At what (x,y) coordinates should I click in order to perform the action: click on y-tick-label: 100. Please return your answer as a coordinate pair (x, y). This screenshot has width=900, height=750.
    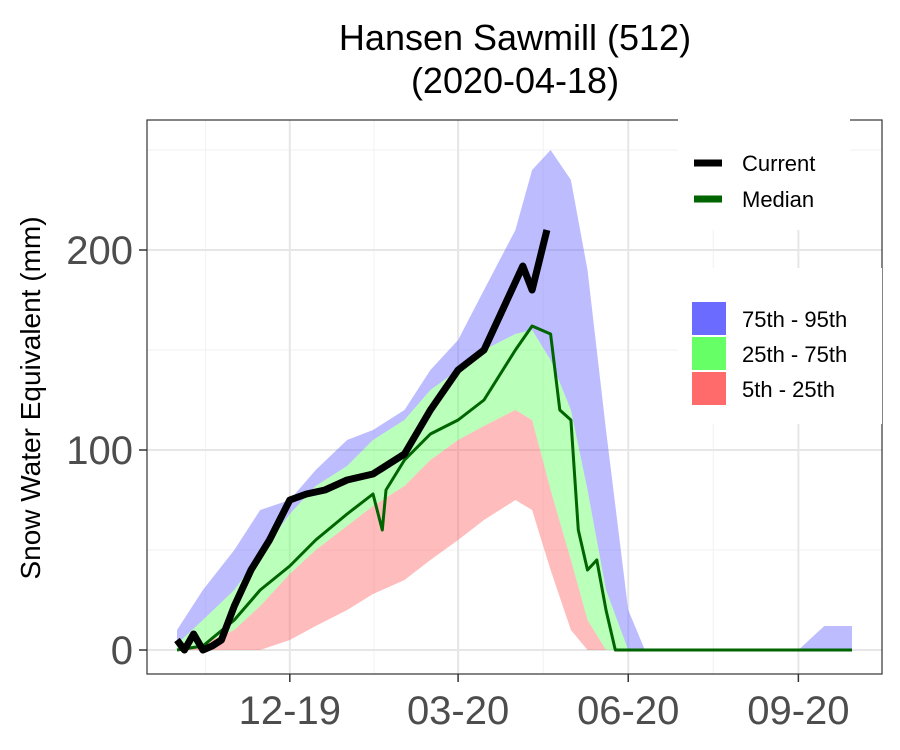
    Looking at the image, I should click on (99, 451).